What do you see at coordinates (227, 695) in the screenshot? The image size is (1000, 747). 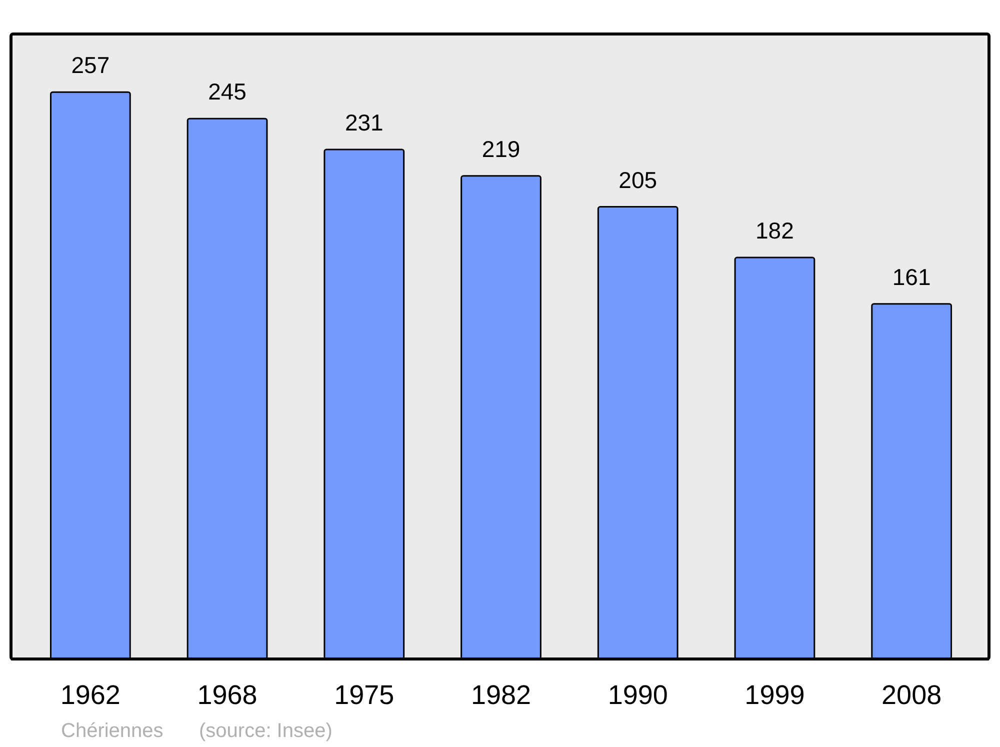 I see `x-tick-label: 1968` at bounding box center [227, 695].